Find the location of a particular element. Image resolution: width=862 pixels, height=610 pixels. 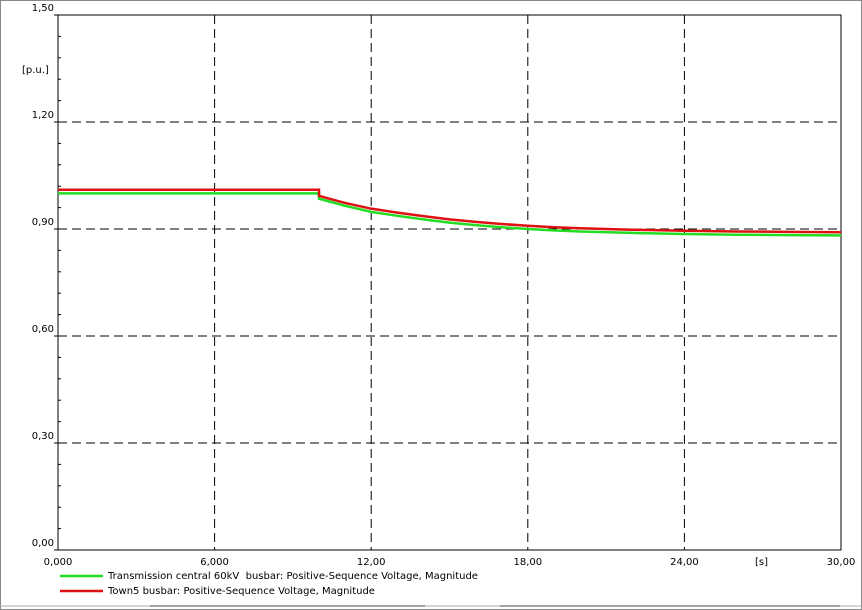

x-unit: [s] is located at coordinates (761, 562).